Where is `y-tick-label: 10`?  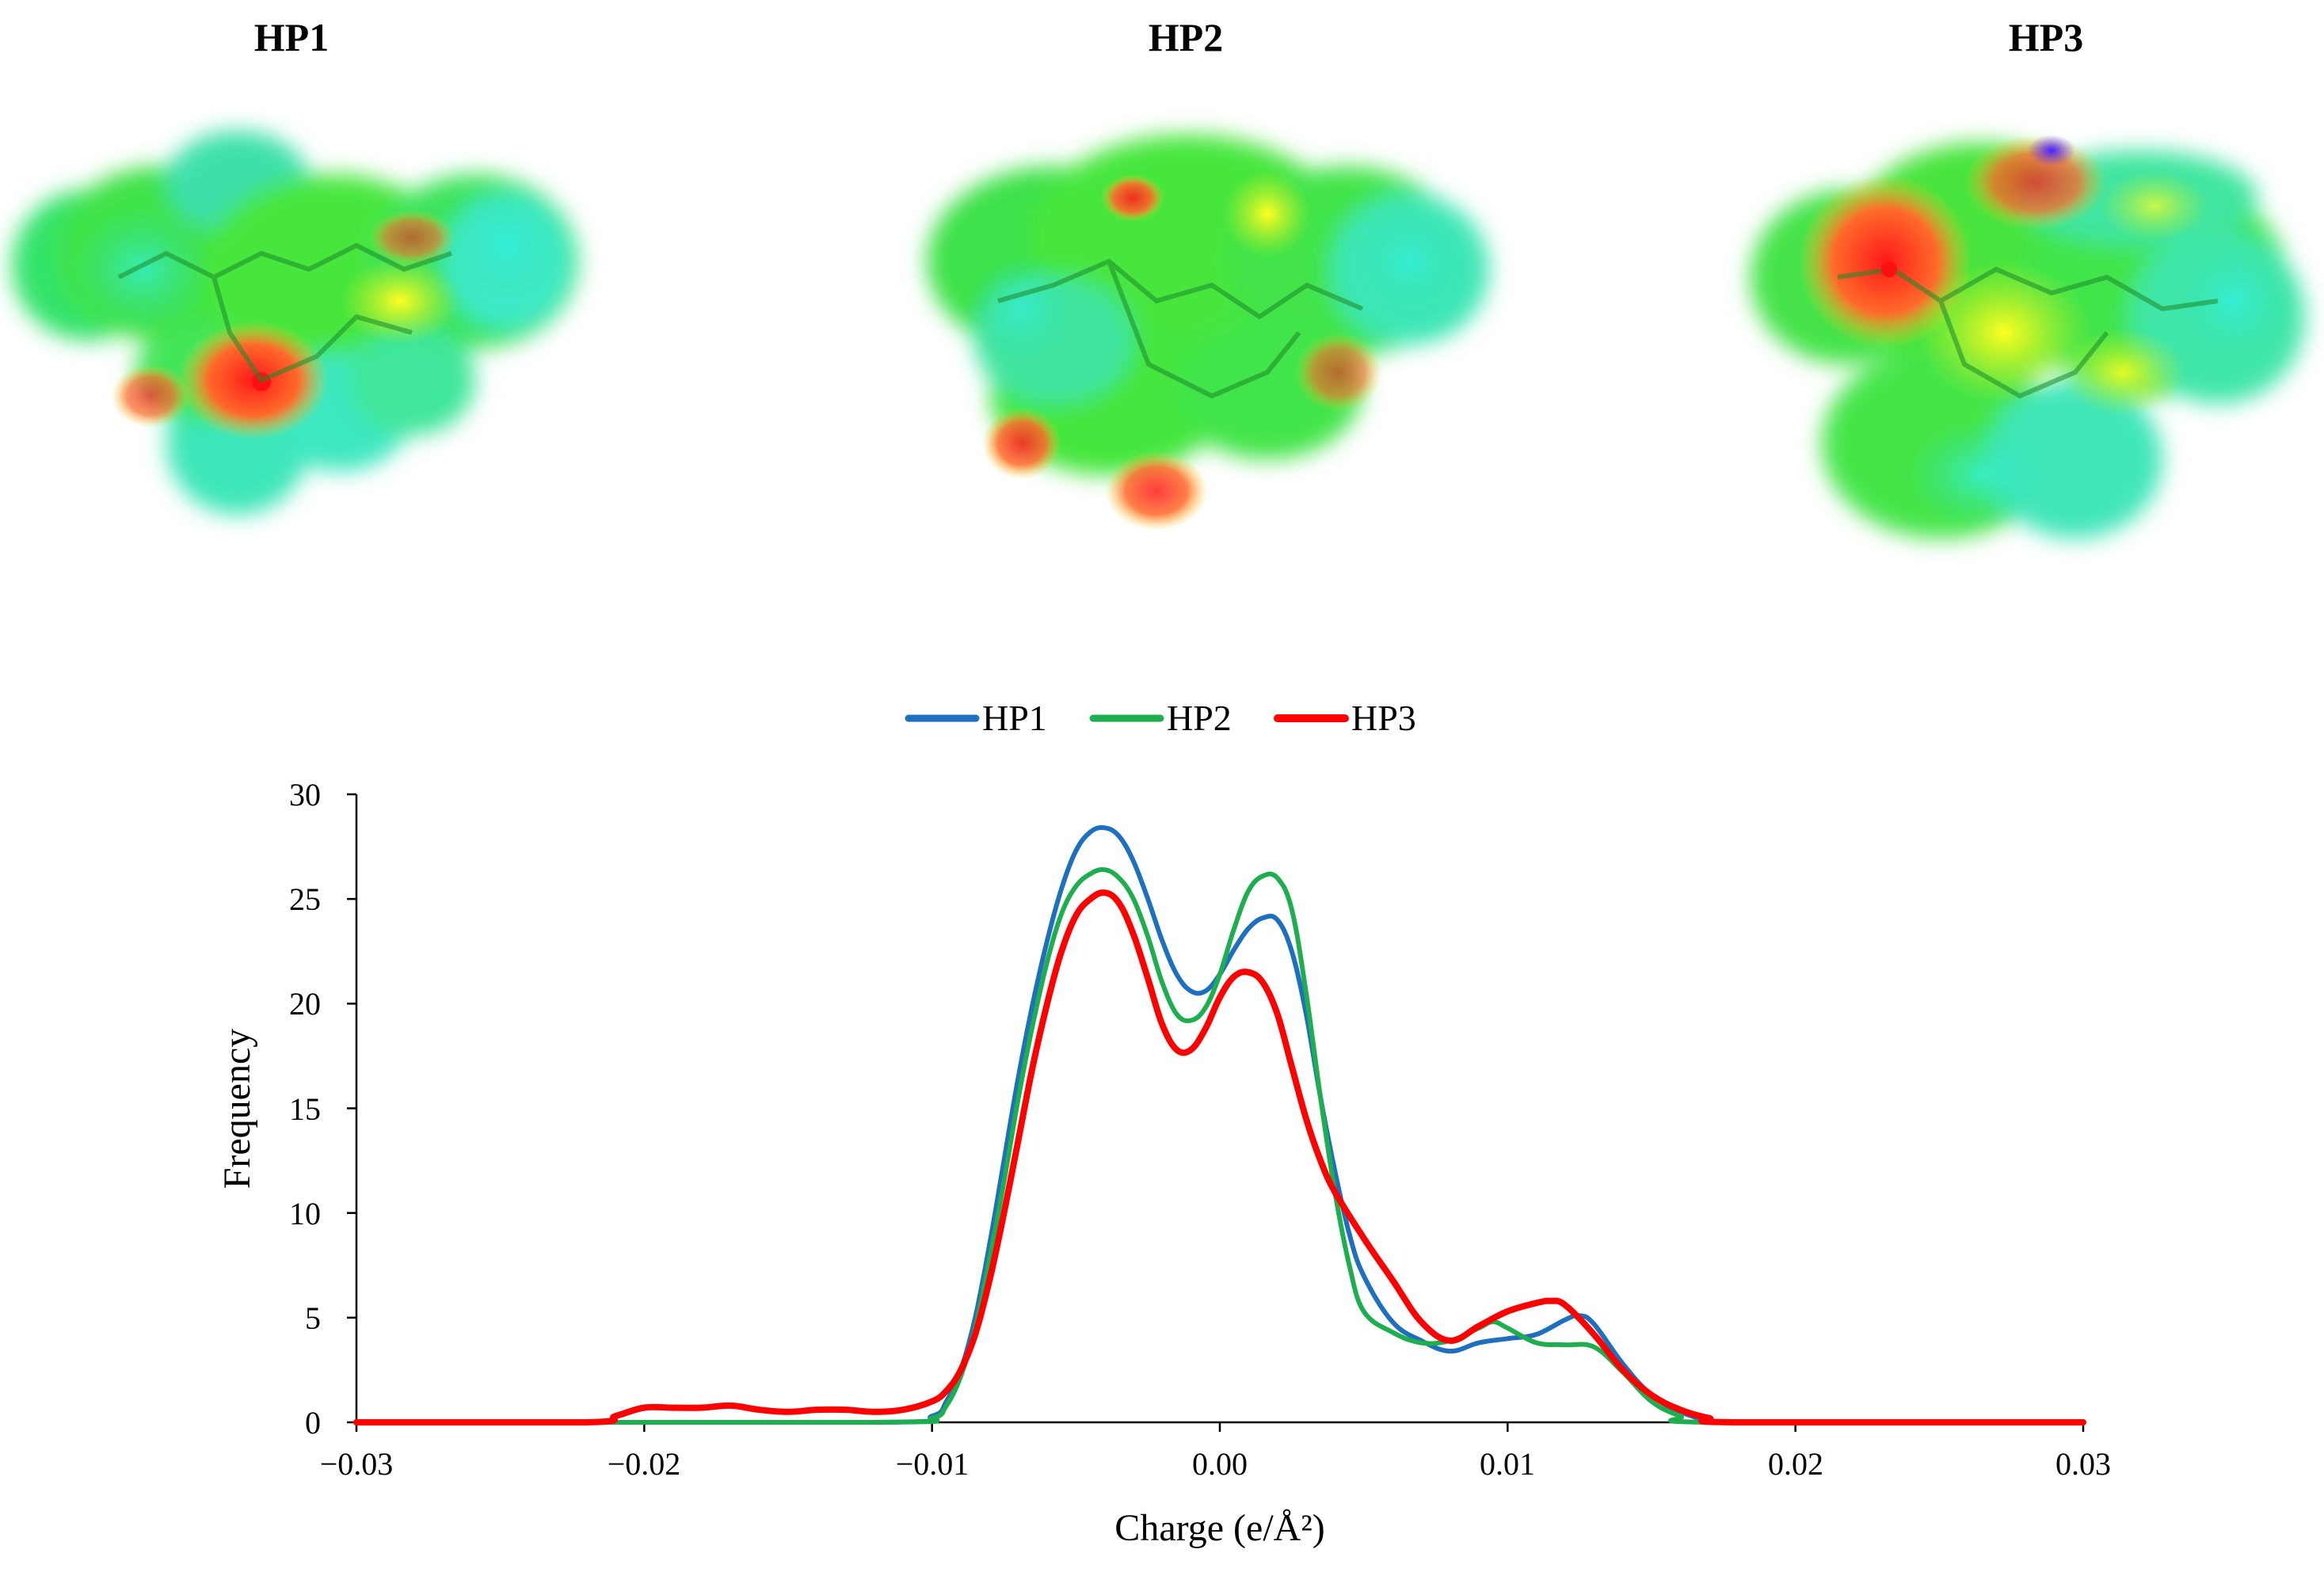 y-tick-label: 10 is located at coordinates (305, 1213).